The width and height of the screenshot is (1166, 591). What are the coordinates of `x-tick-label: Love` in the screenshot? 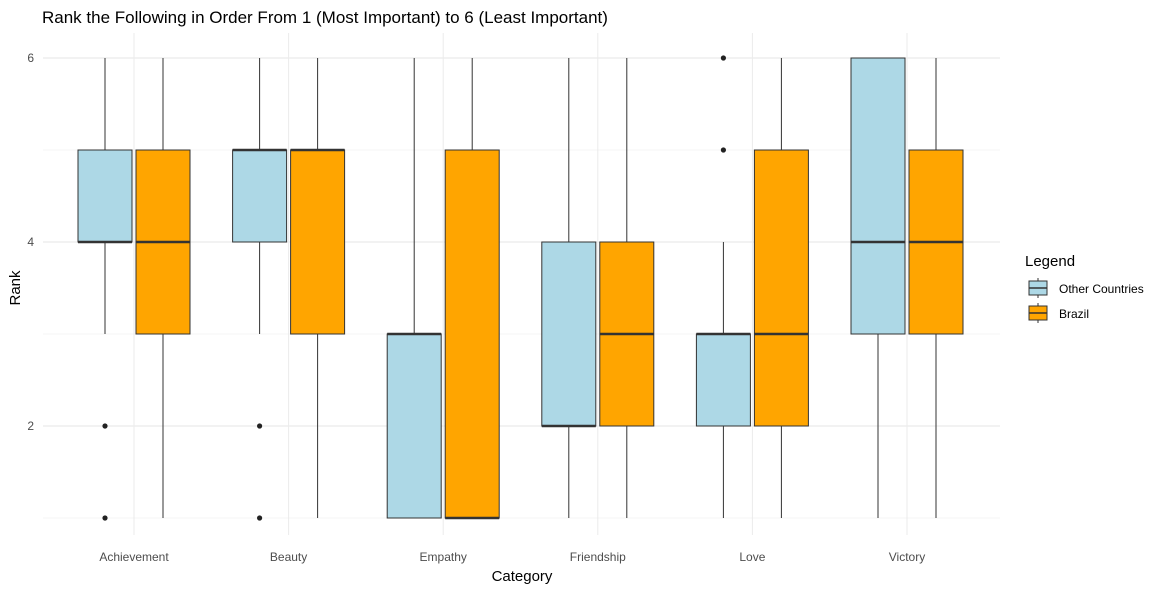 It's located at (752, 557).